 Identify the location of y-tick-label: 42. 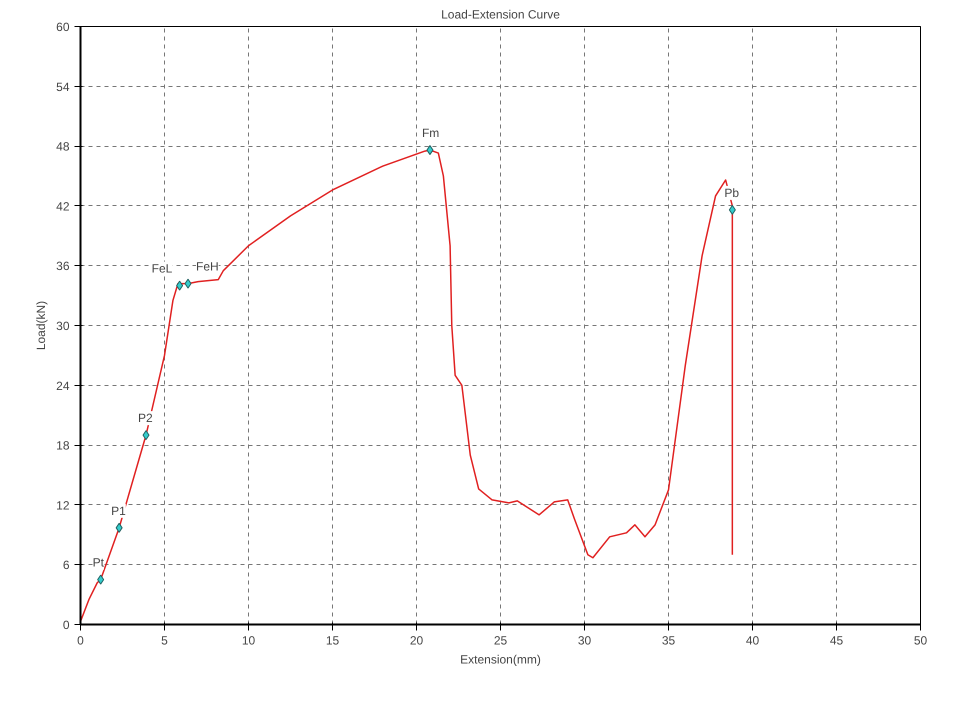
(63, 206).